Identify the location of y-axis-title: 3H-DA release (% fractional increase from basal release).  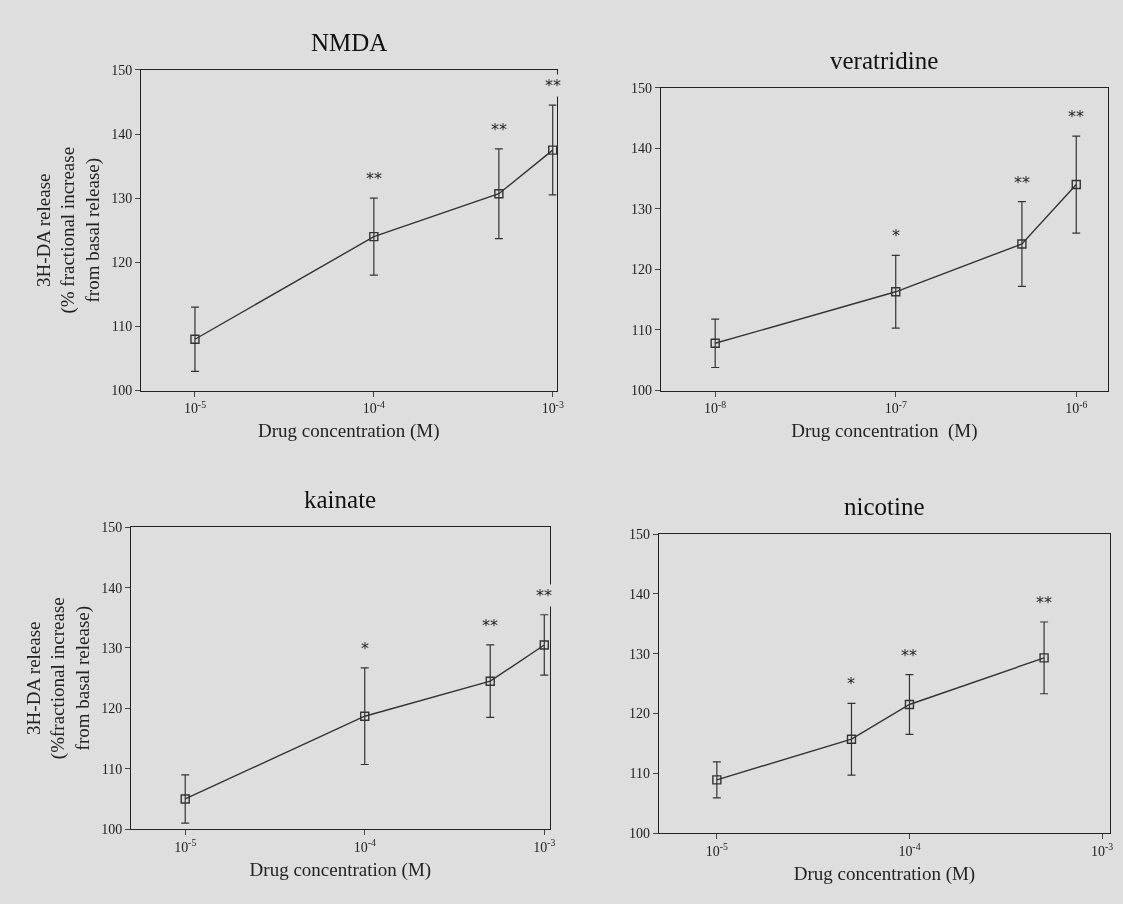
(68, 230).